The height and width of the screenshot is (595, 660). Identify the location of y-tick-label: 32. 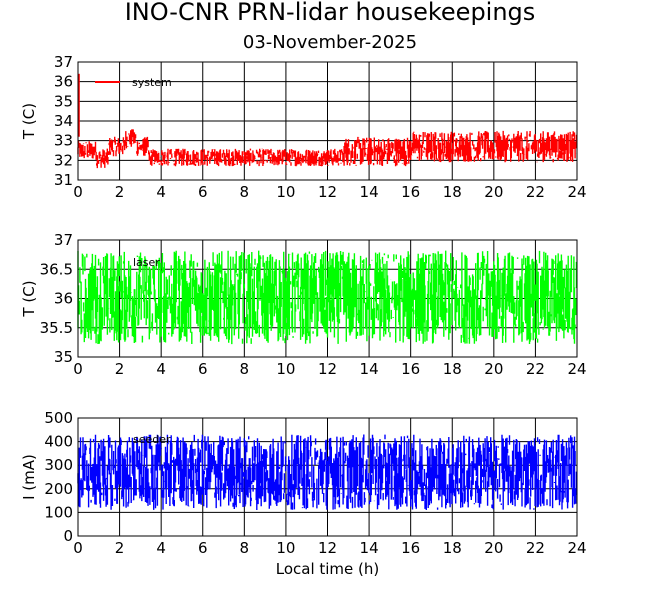
(63, 160).